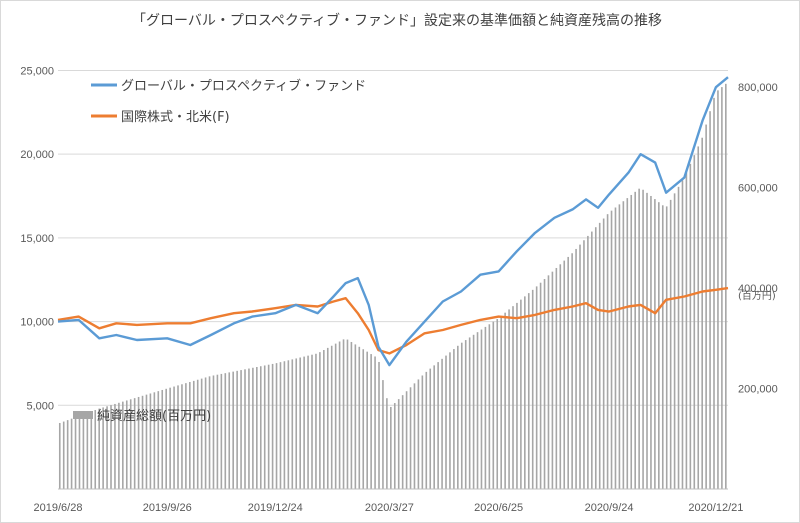  Describe the element at coordinates (154, 416) in the screenshot. I see `legend-label-assets: 純資産総額(百万円)` at that location.